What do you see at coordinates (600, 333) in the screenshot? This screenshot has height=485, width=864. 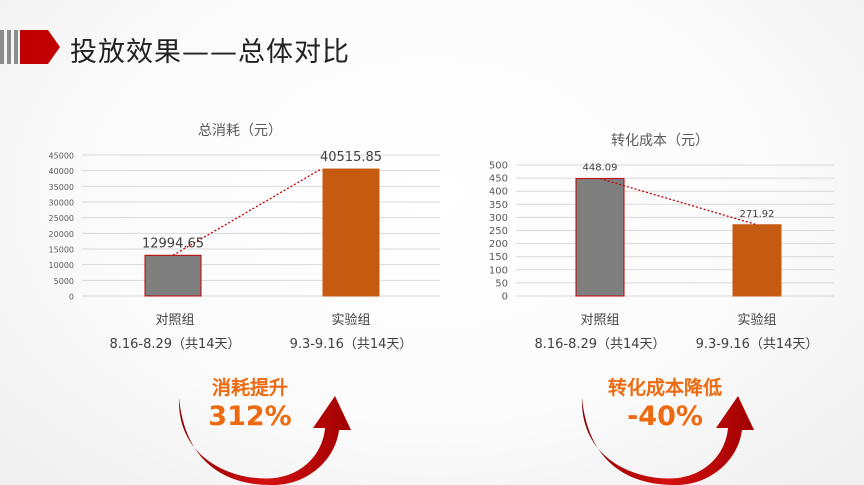 I see `chart2-category-label-1: 对照组 8.16-8.29（共14天）` at bounding box center [600, 333].